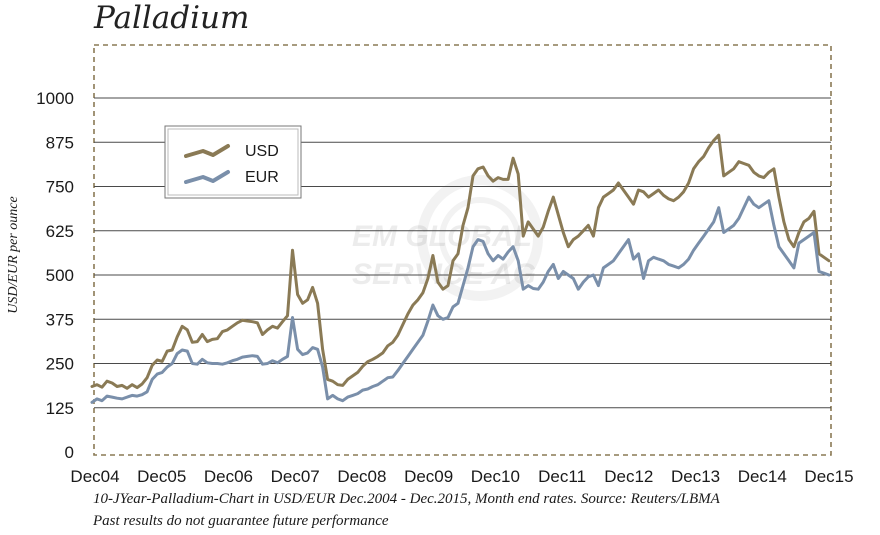 The width and height of the screenshot is (880, 535). I want to click on y-tick-label: 250, so click(60, 364).